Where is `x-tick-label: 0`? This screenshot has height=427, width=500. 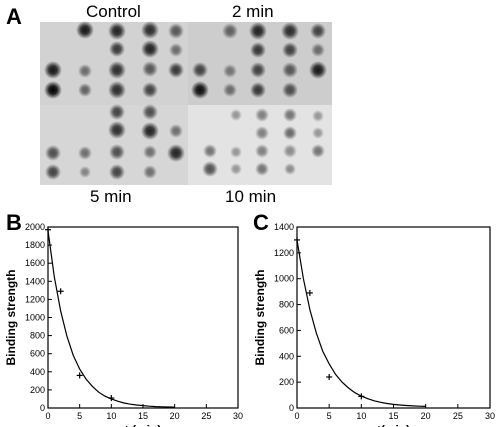 x-tick-label: 0 is located at coordinates (47, 416).